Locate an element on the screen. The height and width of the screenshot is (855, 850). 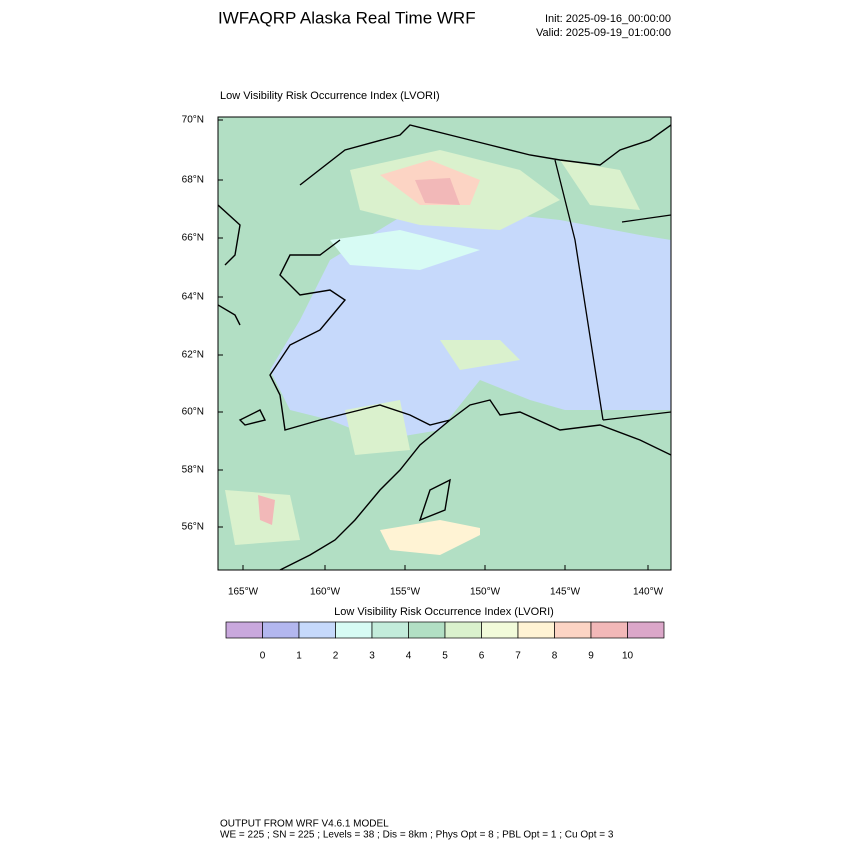
colorbar-label: 6 is located at coordinates (482, 656).